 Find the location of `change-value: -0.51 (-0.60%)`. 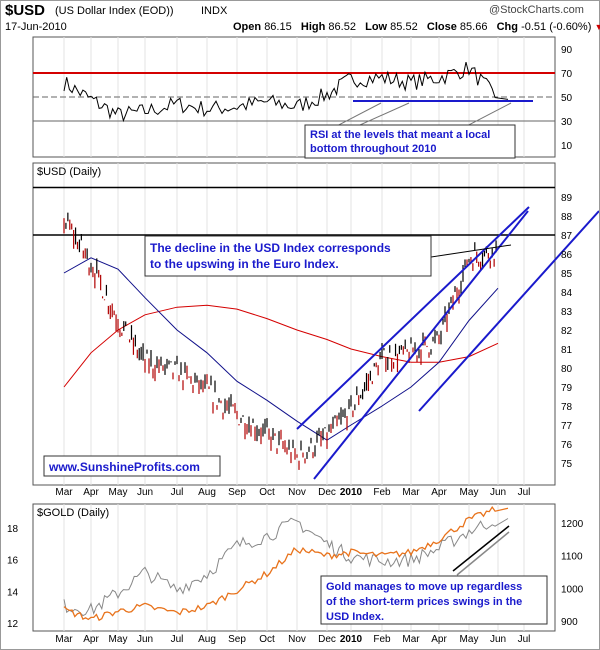

change-value: -0.51 (-0.60%) is located at coordinates (556, 27).